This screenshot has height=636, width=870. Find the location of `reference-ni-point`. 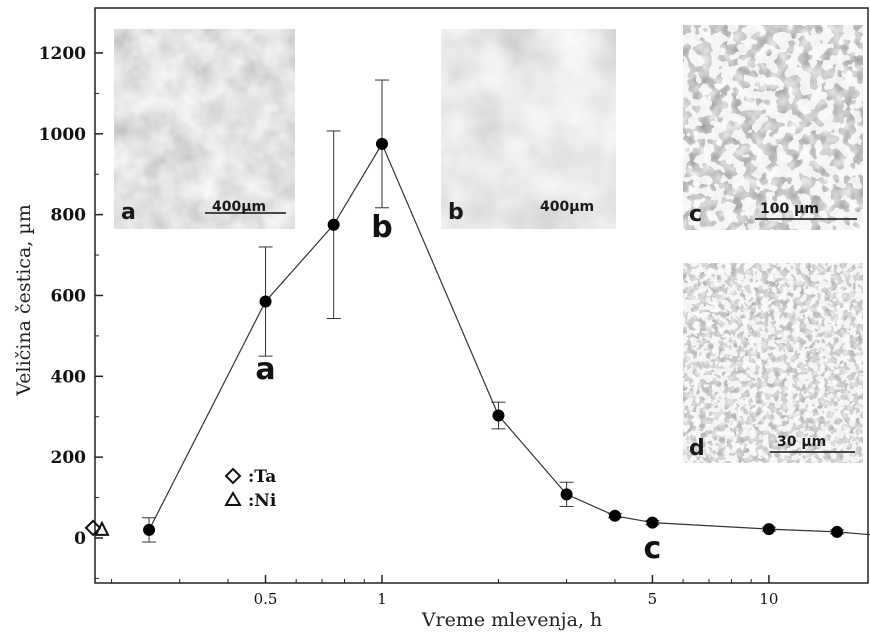

reference-ni-point is located at coordinates (102, 528).